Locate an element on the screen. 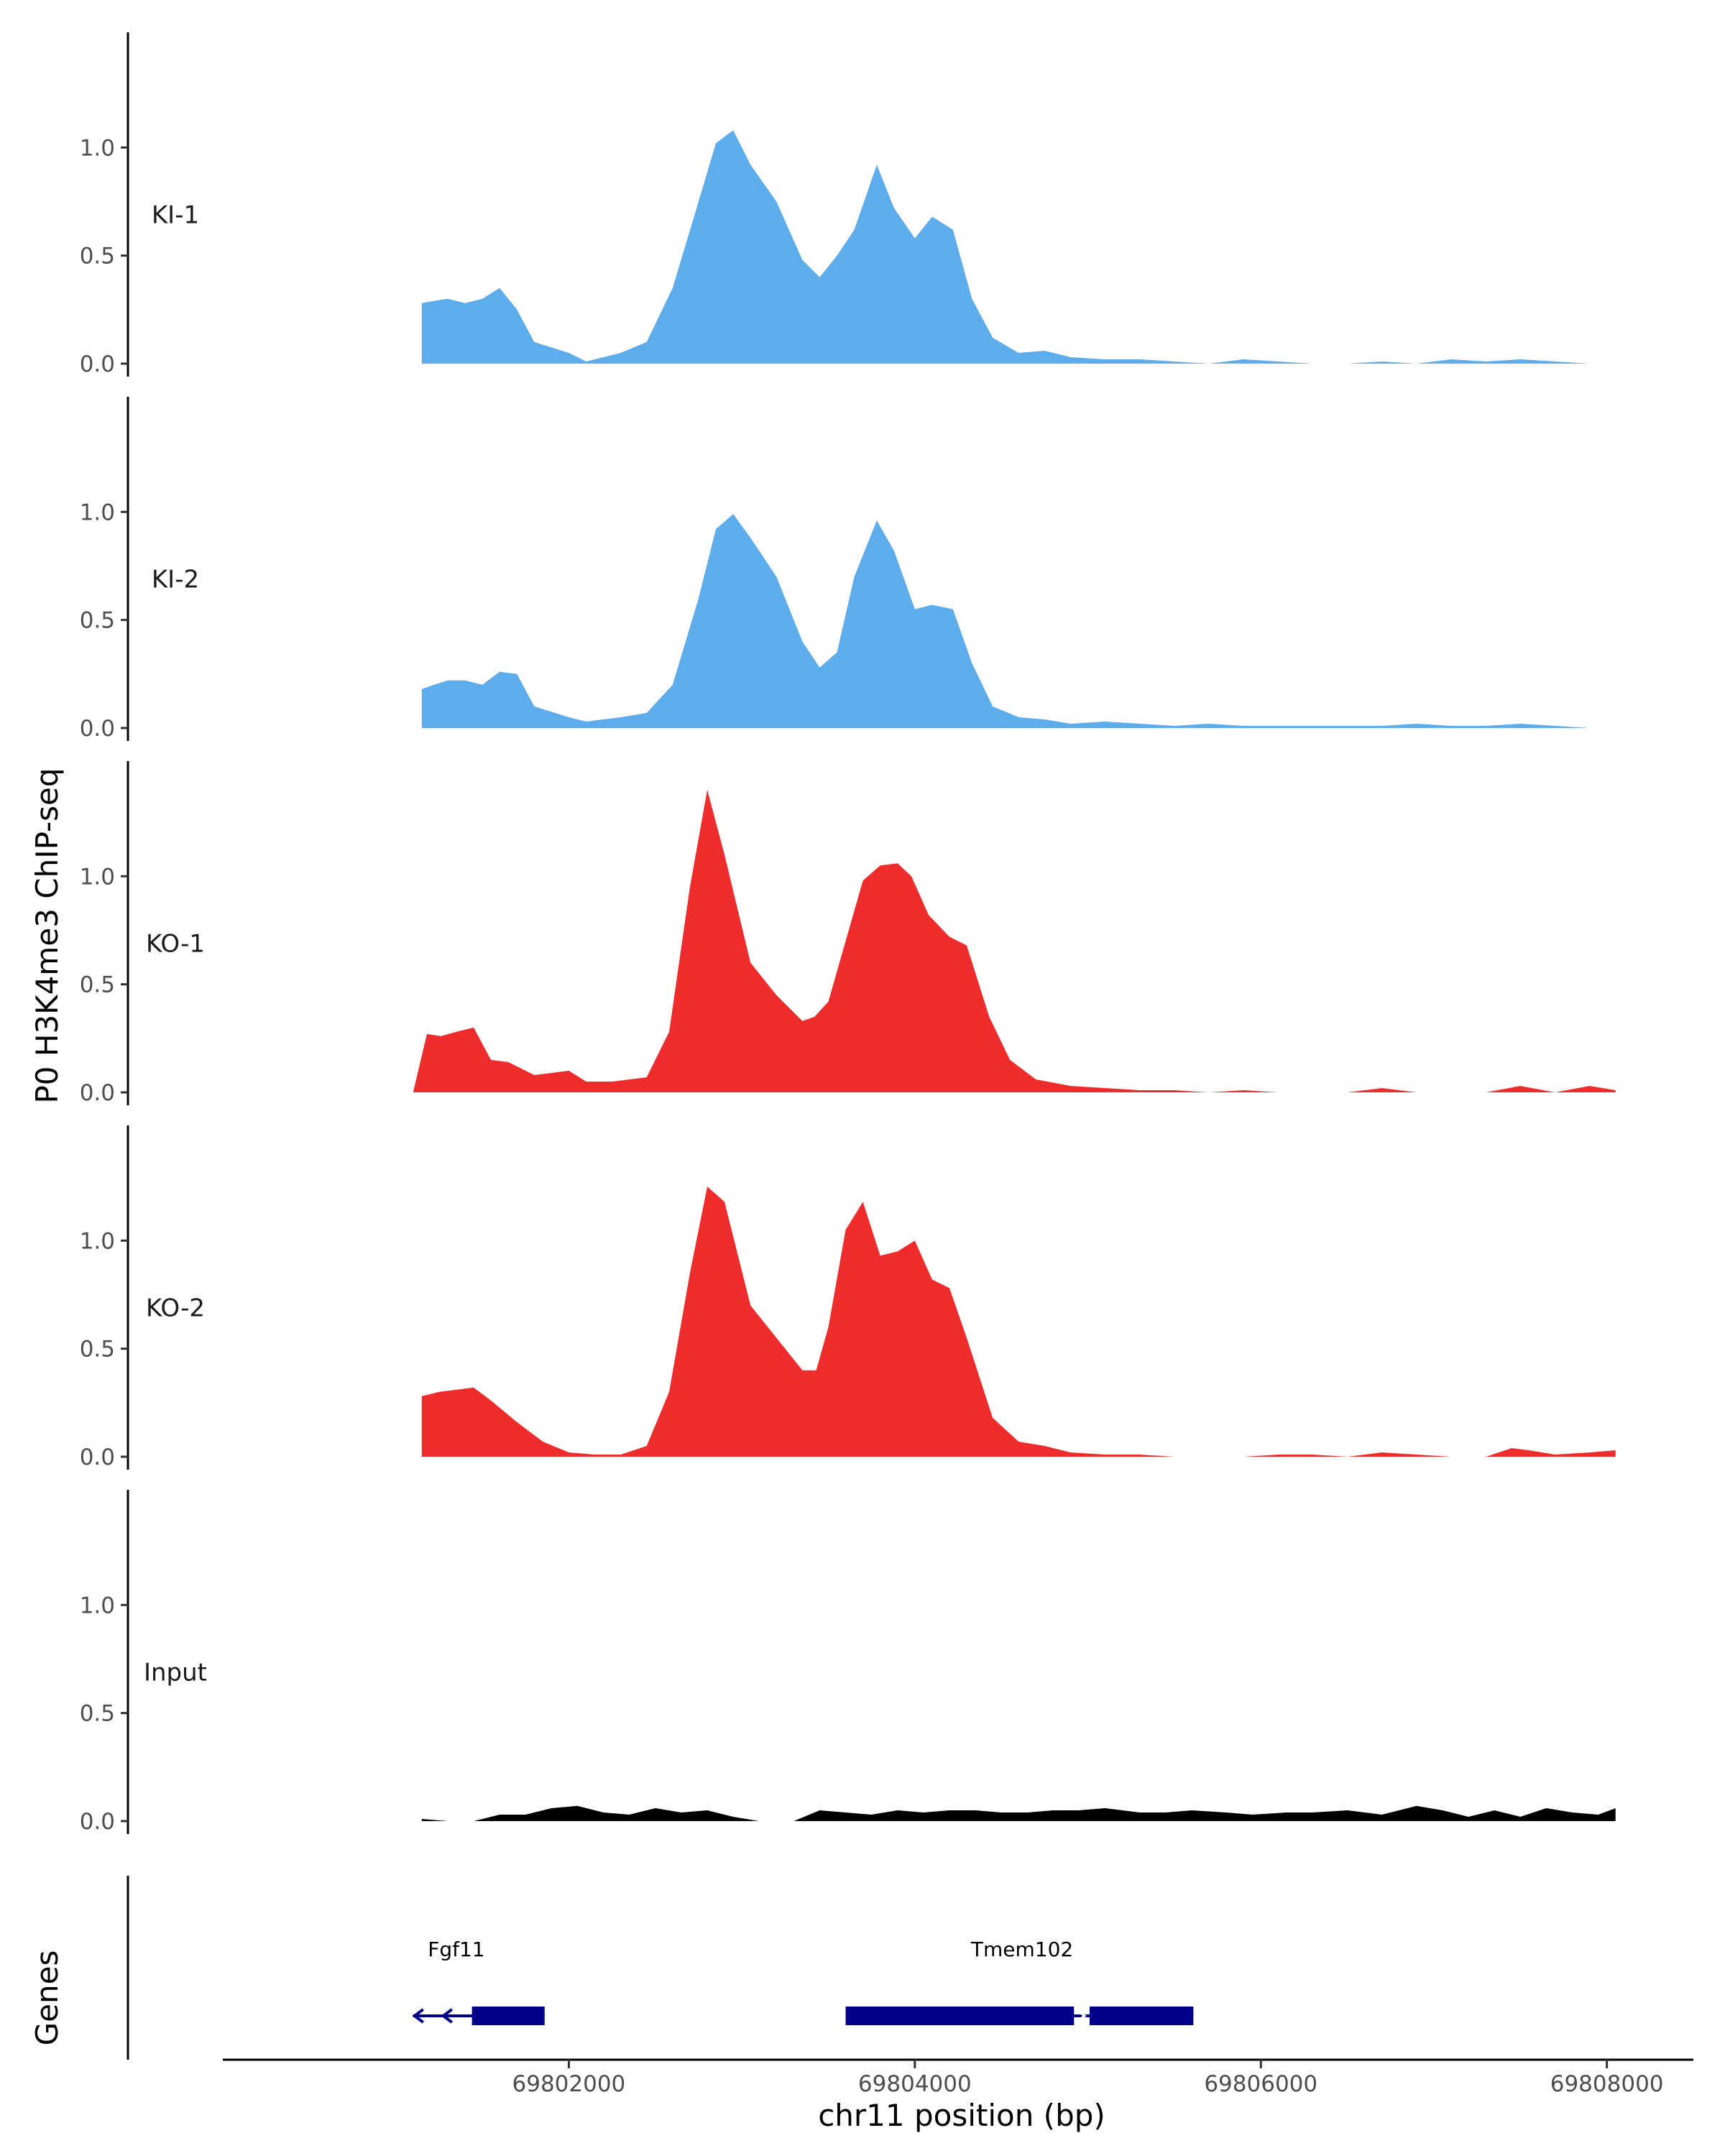 This screenshot has width=1725, height=2156. x-tick-label: 69802000 is located at coordinates (569, 2084).